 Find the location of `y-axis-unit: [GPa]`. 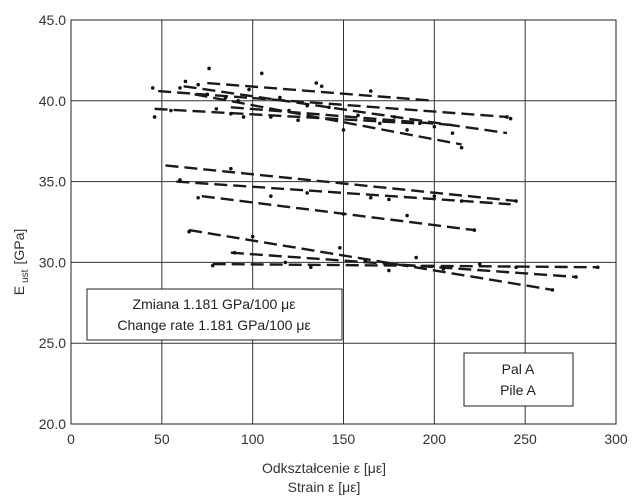

y-axis-unit: [GPa] is located at coordinates (19, 247).